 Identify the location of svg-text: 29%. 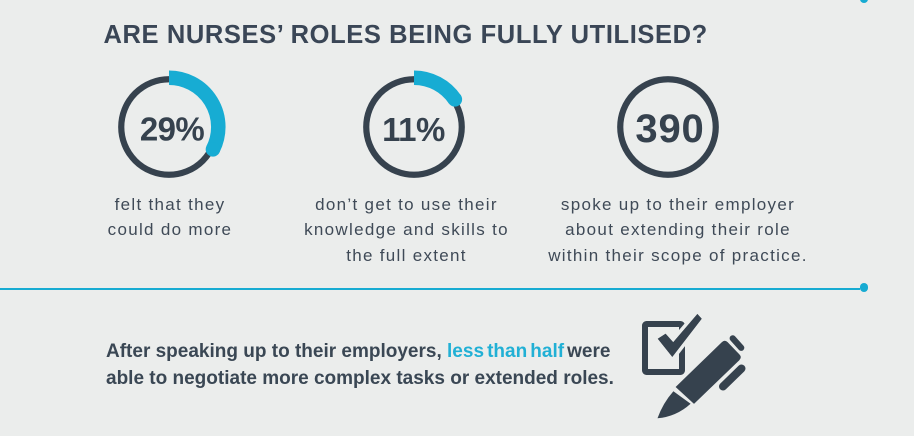
(171, 129).